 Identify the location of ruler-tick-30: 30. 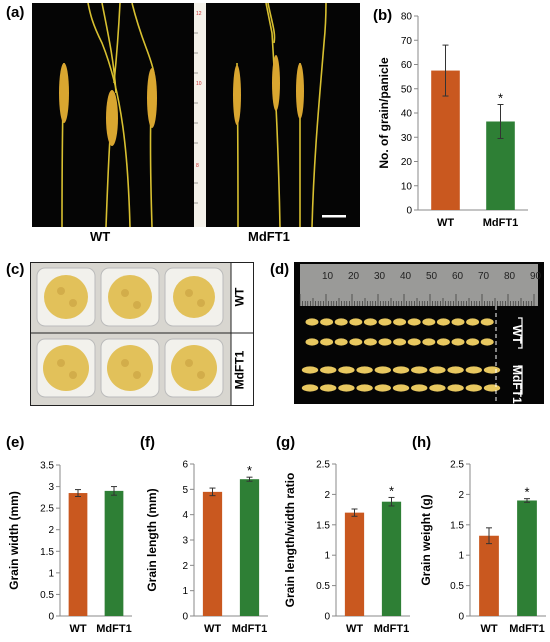
(380, 276).